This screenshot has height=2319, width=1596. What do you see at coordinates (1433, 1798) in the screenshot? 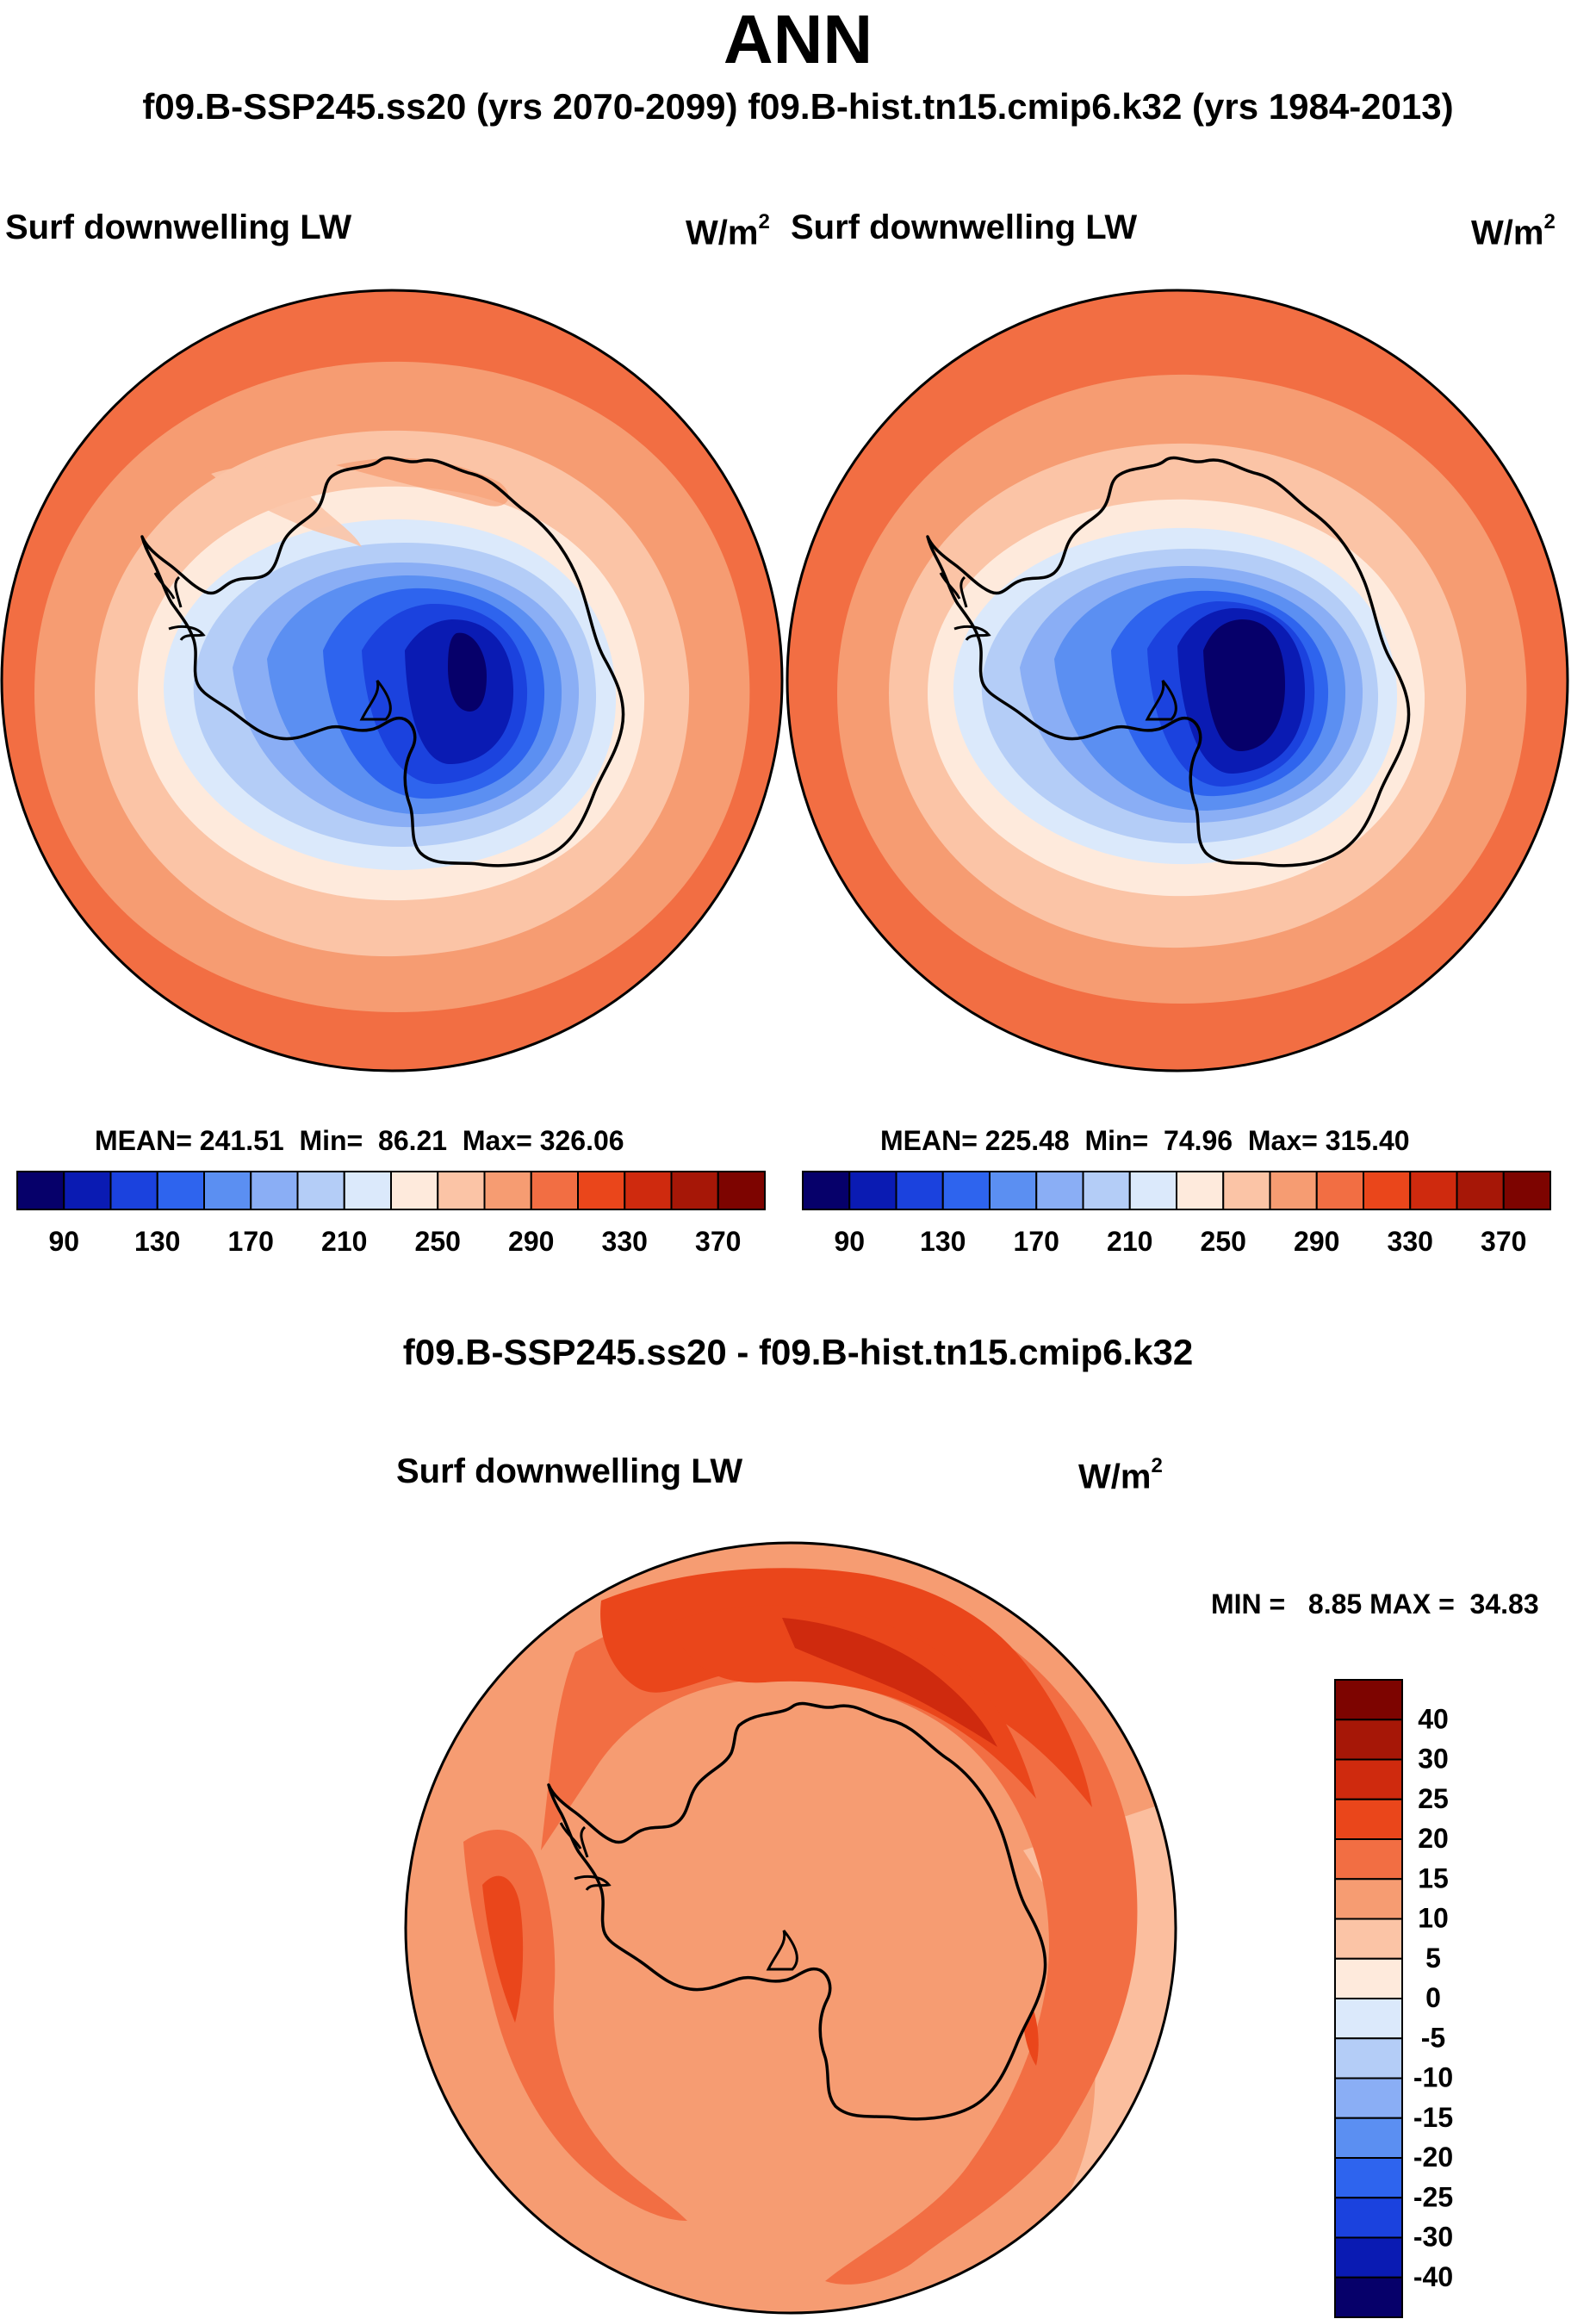
I see `diff-colorbar-label: 25` at bounding box center [1433, 1798].